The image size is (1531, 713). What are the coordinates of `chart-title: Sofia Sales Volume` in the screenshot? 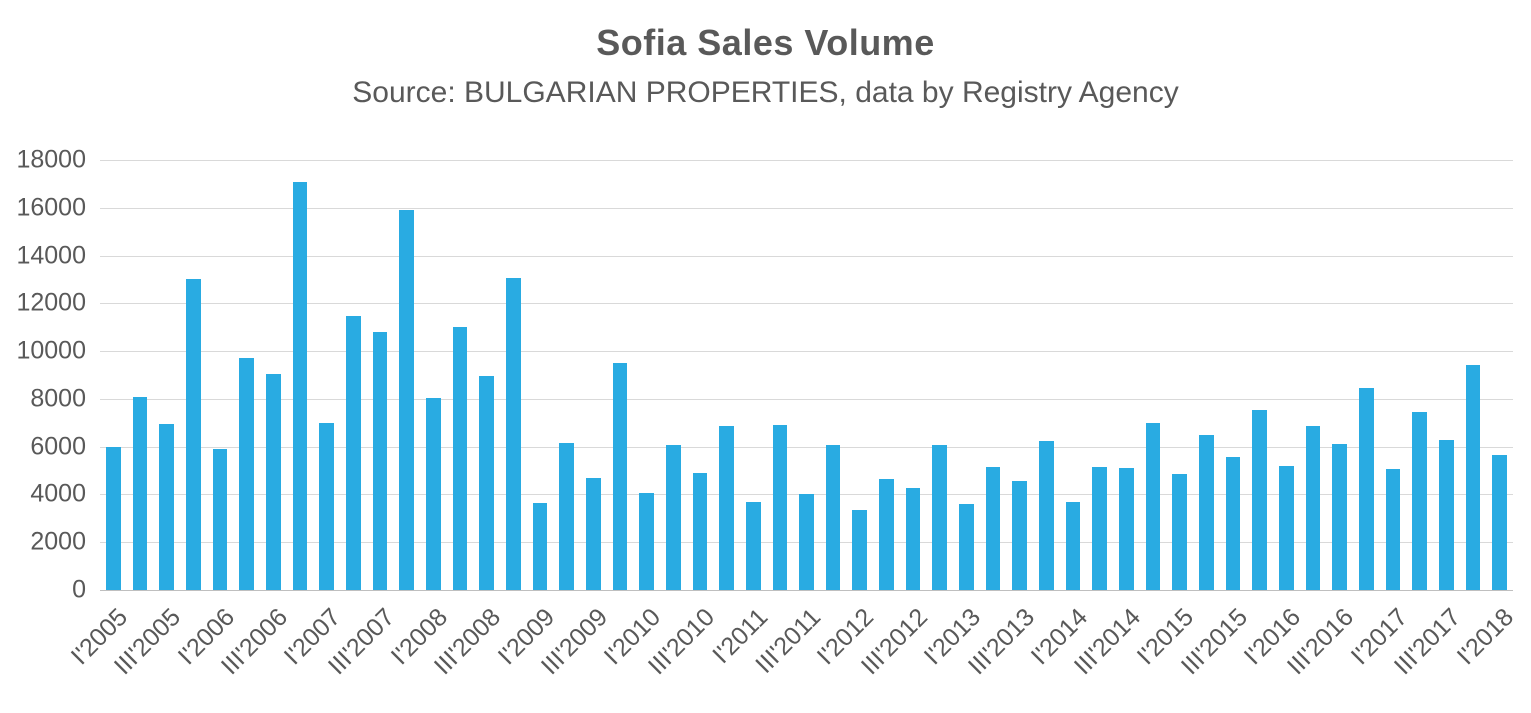 It's located at (765, 42).